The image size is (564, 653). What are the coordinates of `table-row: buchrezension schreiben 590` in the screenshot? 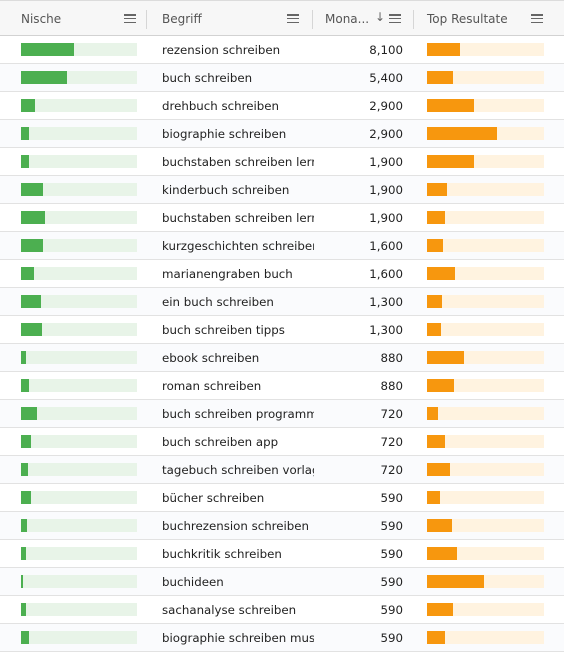 It's located at (282, 526).